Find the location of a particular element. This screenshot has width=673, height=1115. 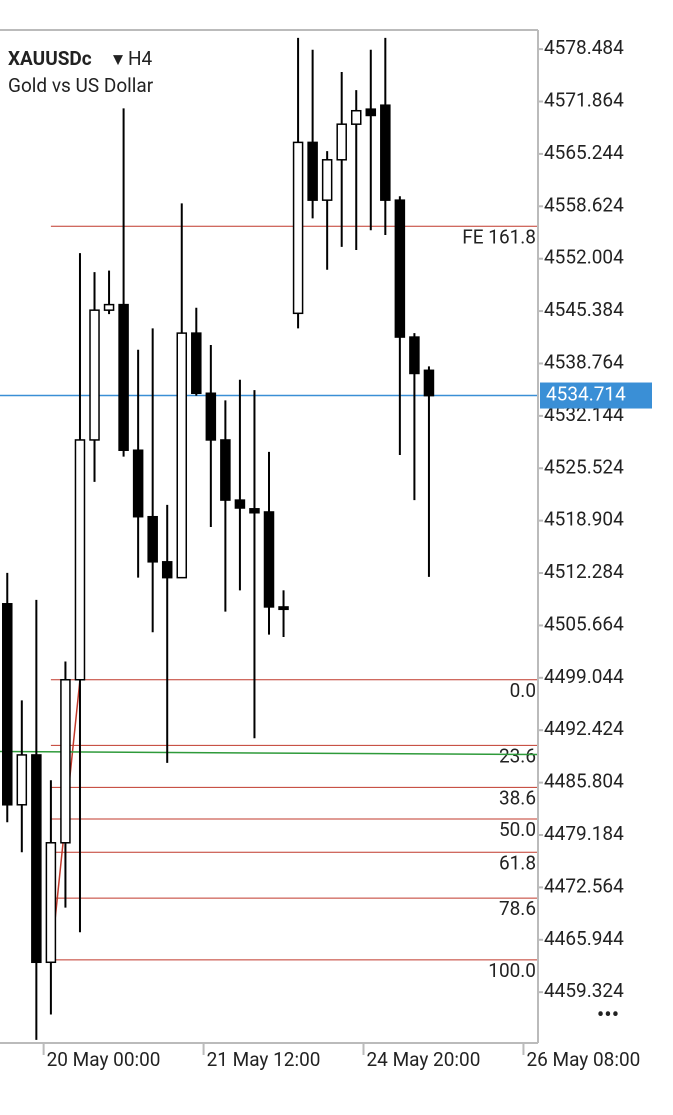

symbol: XAUUSDc is located at coordinates (50, 58).